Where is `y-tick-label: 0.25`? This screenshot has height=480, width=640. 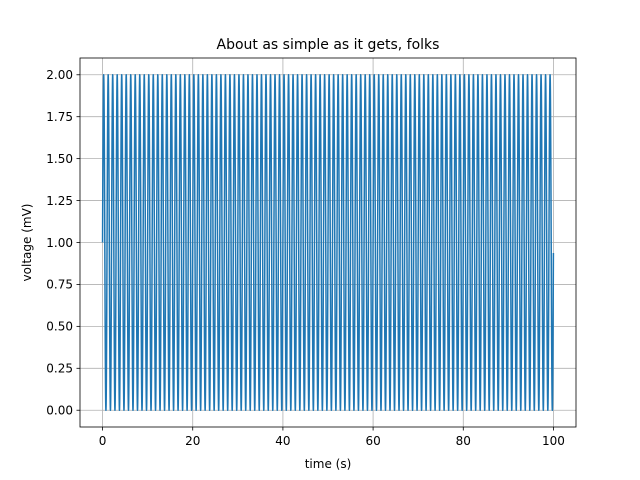 y-tick-label: 0.25 is located at coordinates (59, 369).